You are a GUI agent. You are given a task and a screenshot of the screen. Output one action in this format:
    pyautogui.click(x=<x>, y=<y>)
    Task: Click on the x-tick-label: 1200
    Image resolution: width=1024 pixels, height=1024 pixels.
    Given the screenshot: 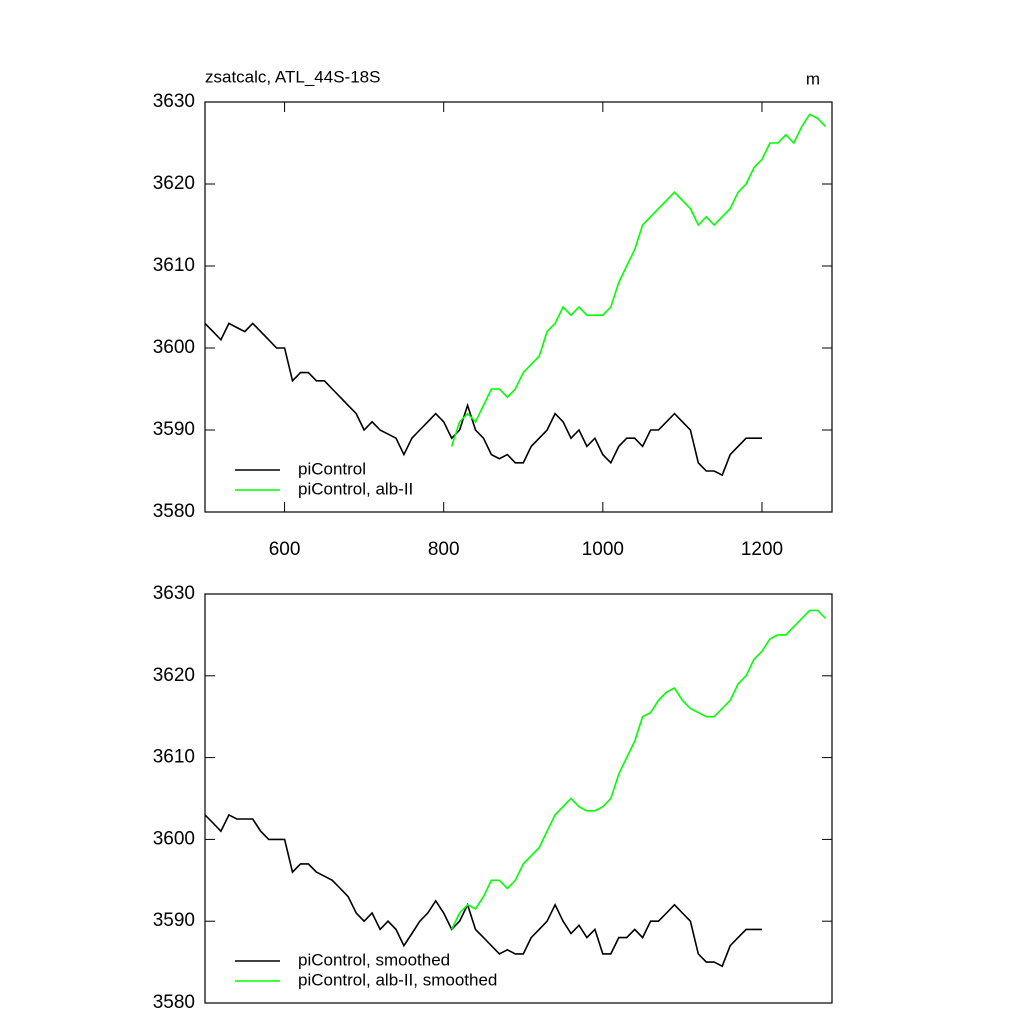 What is the action you would take?
    pyautogui.click(x=762, y=549)
    